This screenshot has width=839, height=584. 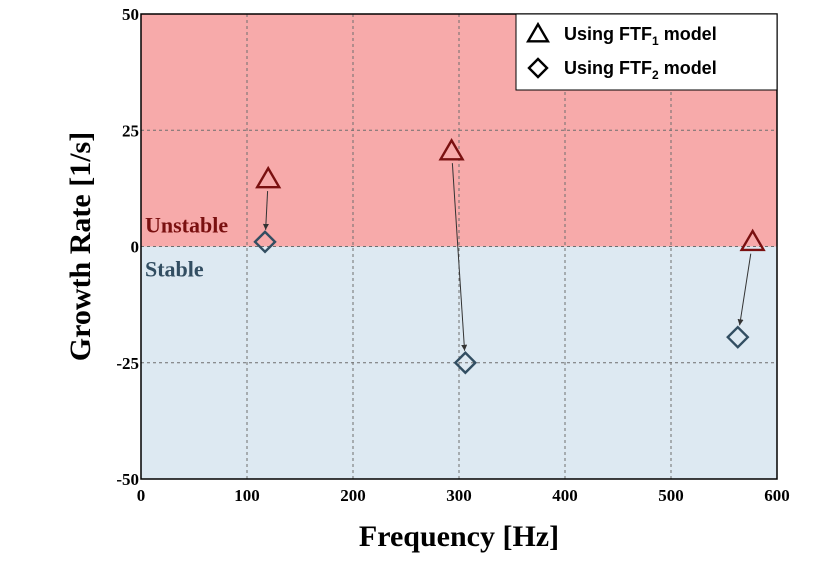 What do you see at coordinates (130, 130) in the screenshot?
I see `y-tick-label: 25` at bounding box center [130, 130].